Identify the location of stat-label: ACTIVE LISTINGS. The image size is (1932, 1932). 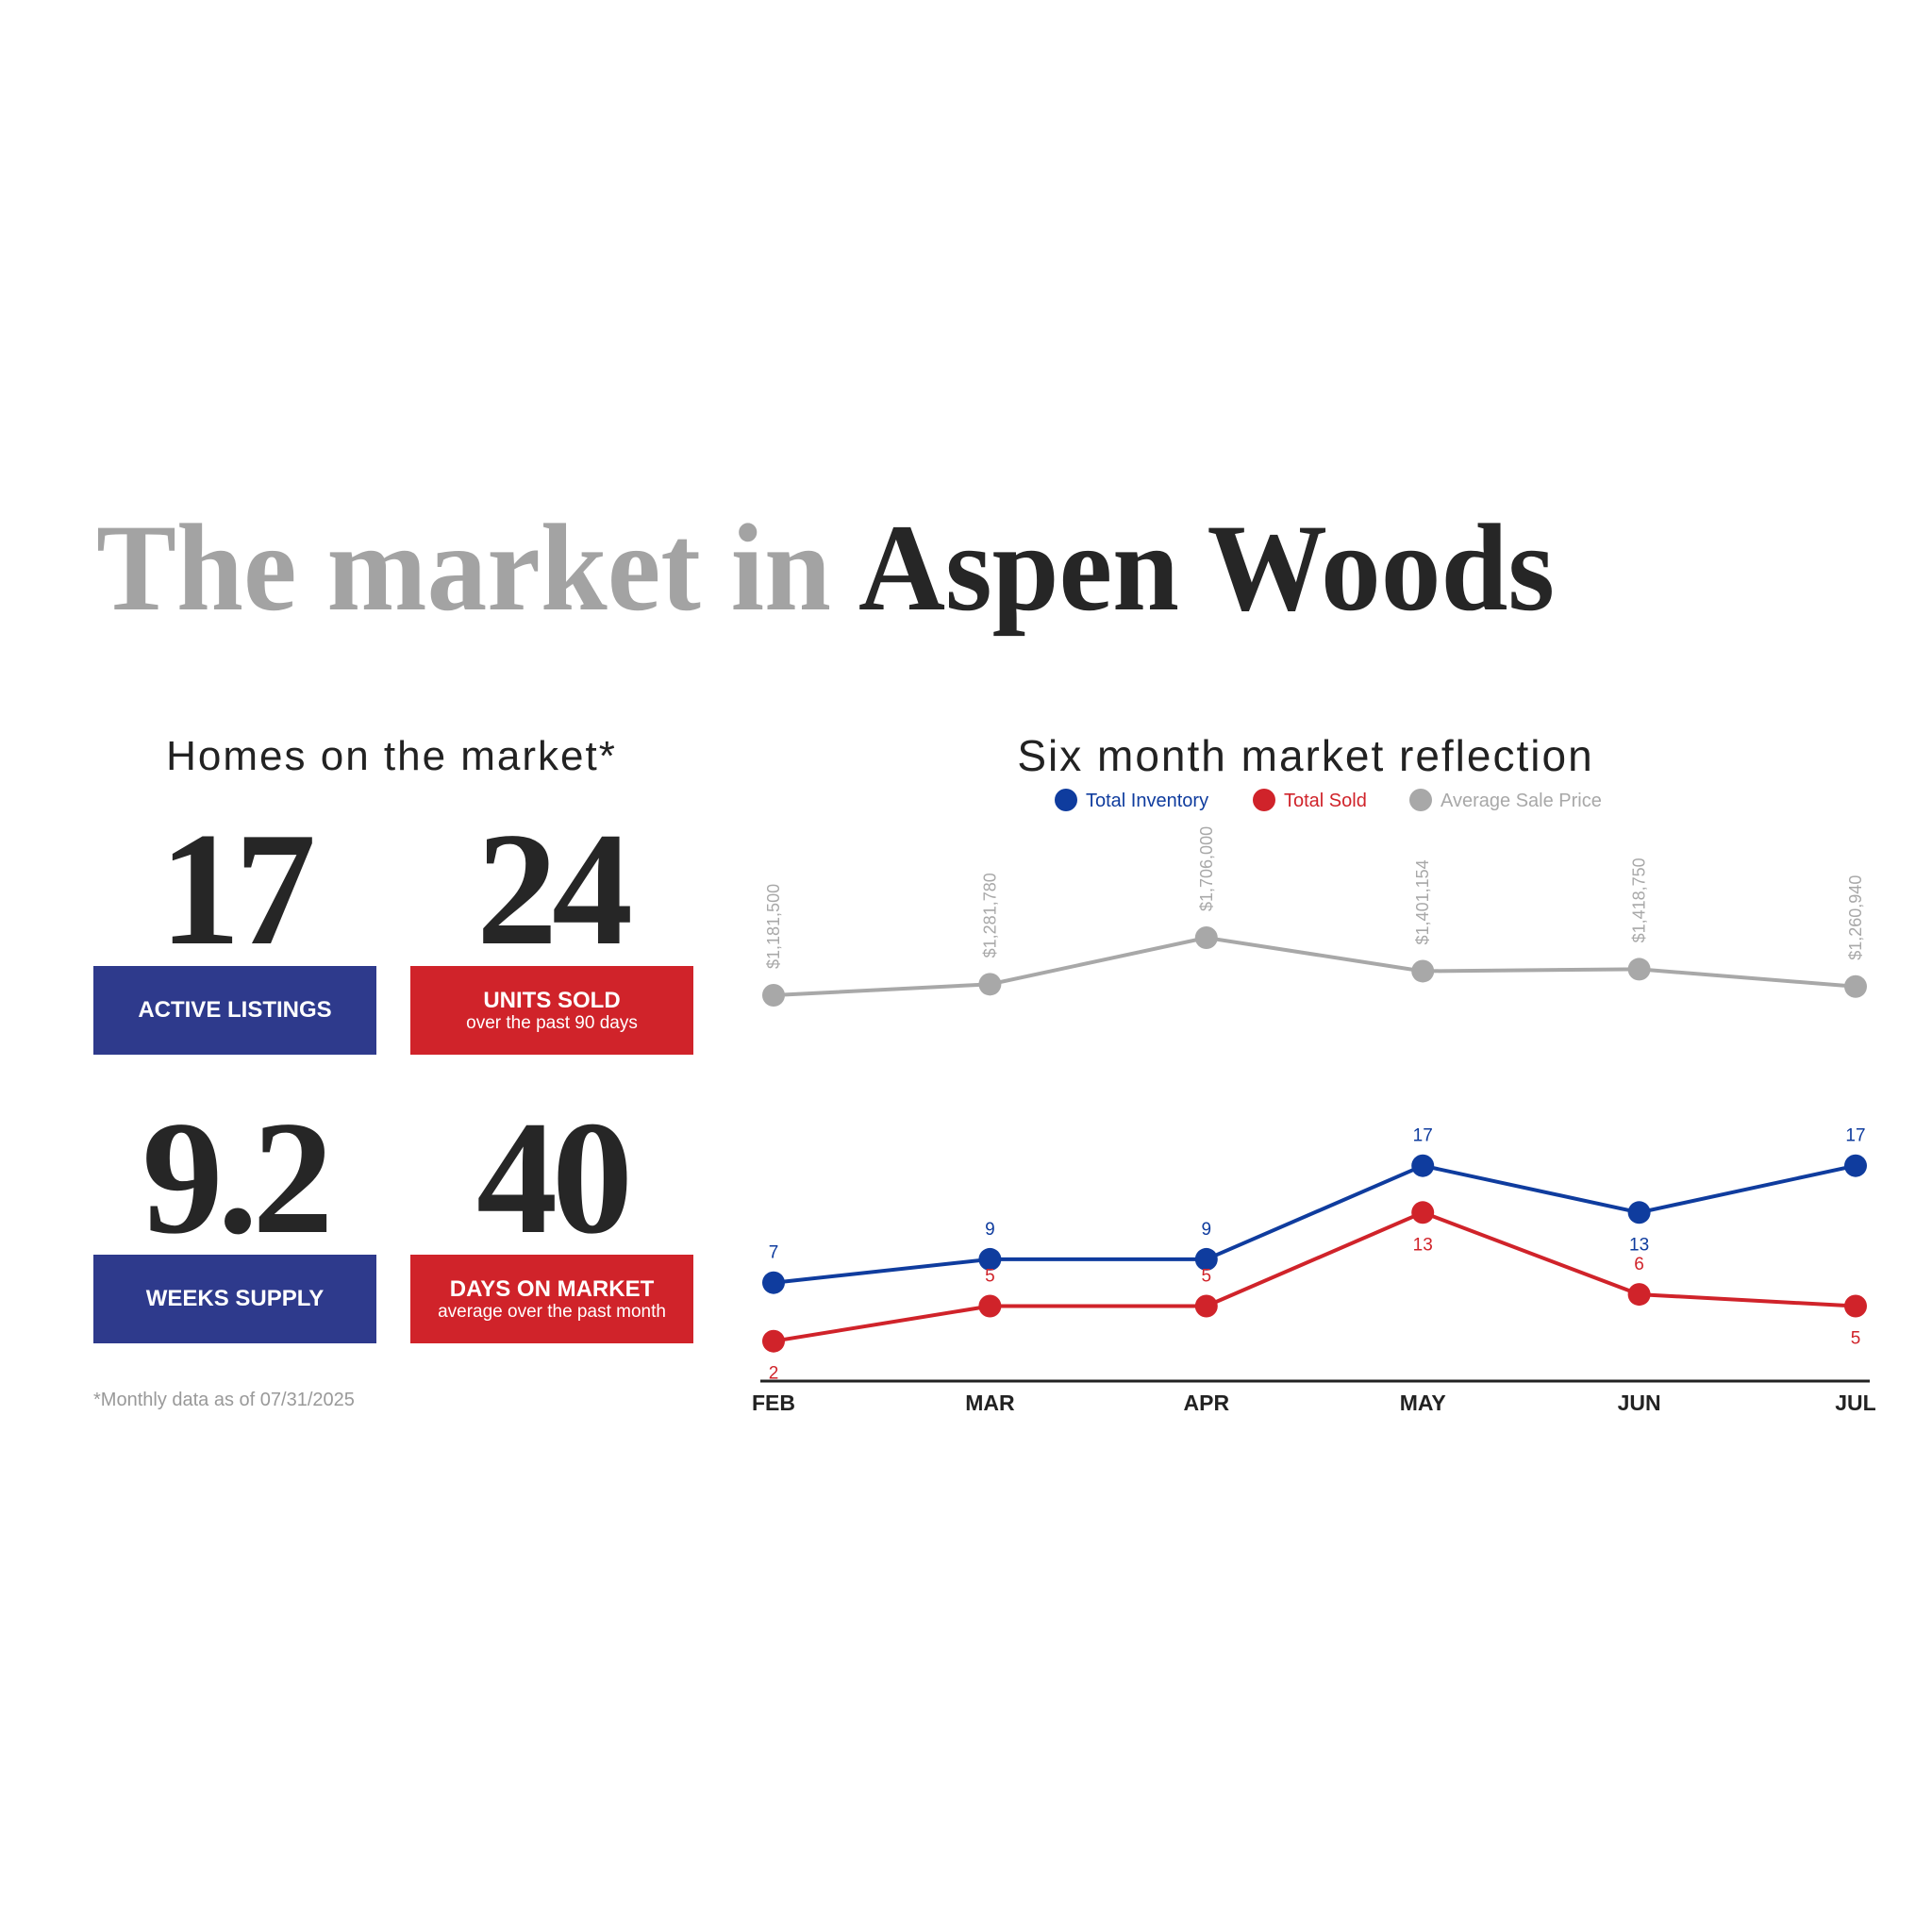
(235, 1010).